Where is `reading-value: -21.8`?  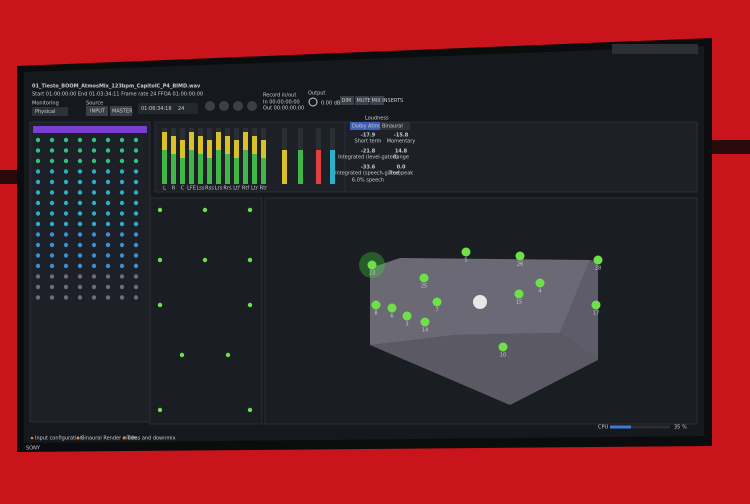 reading-value: -21.8 is located at coordinates (368, 152).